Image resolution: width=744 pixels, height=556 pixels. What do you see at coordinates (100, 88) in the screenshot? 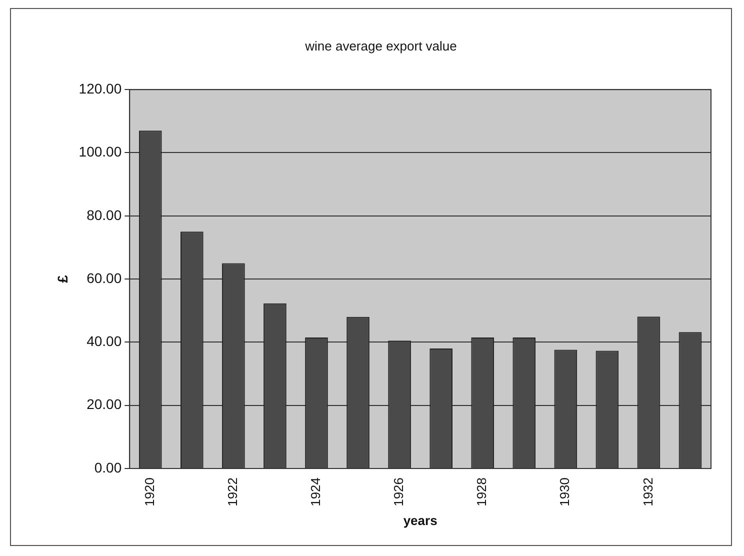
I see `y-tick-label: 120.00` at bounding box center [100, 88].